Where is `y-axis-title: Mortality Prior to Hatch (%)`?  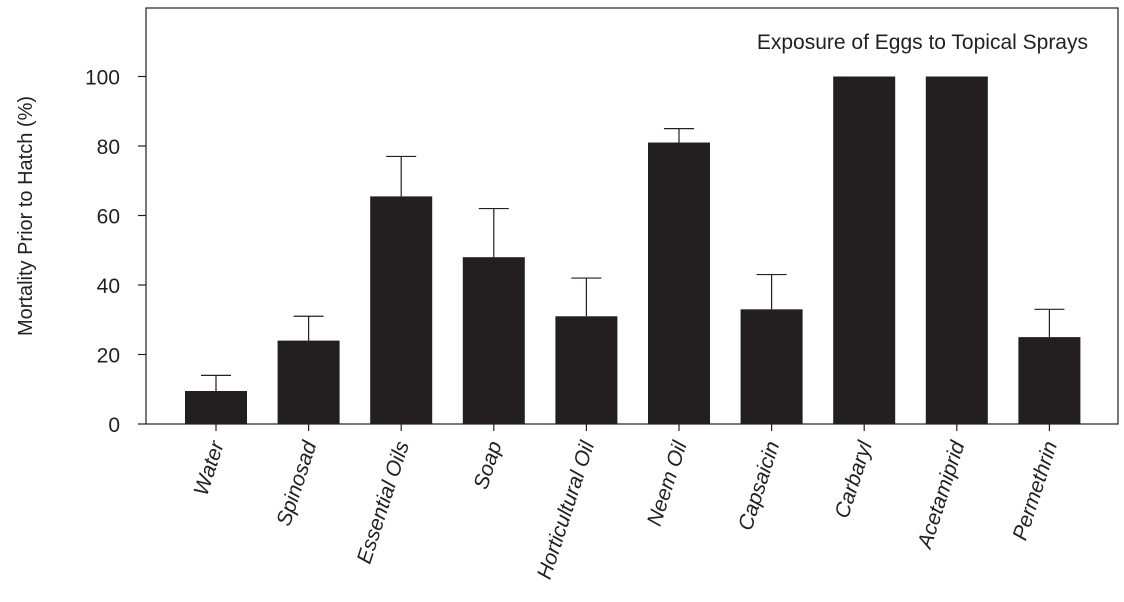
y-axis-title: Mortality Prior to Hatch (%) is located at coordinates (26, 216).